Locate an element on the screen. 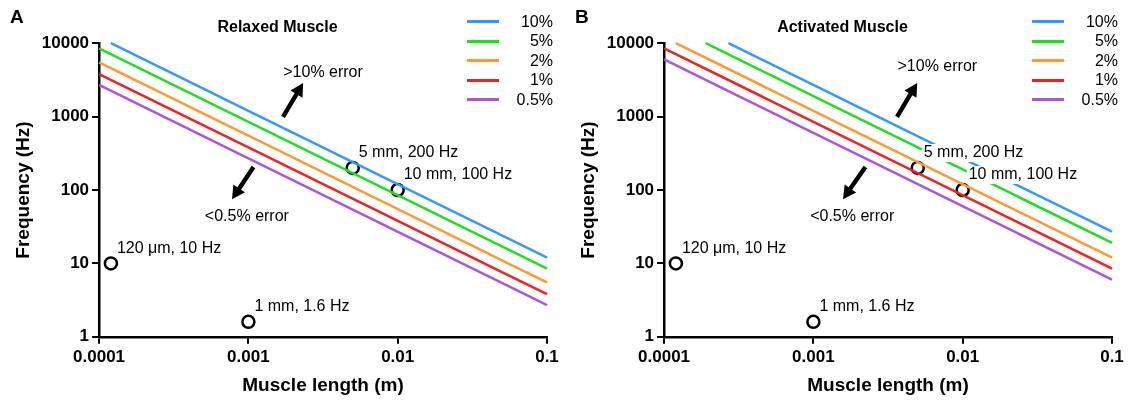  chart-title: Relaxed Muscle is located at coordinates (277, 27).